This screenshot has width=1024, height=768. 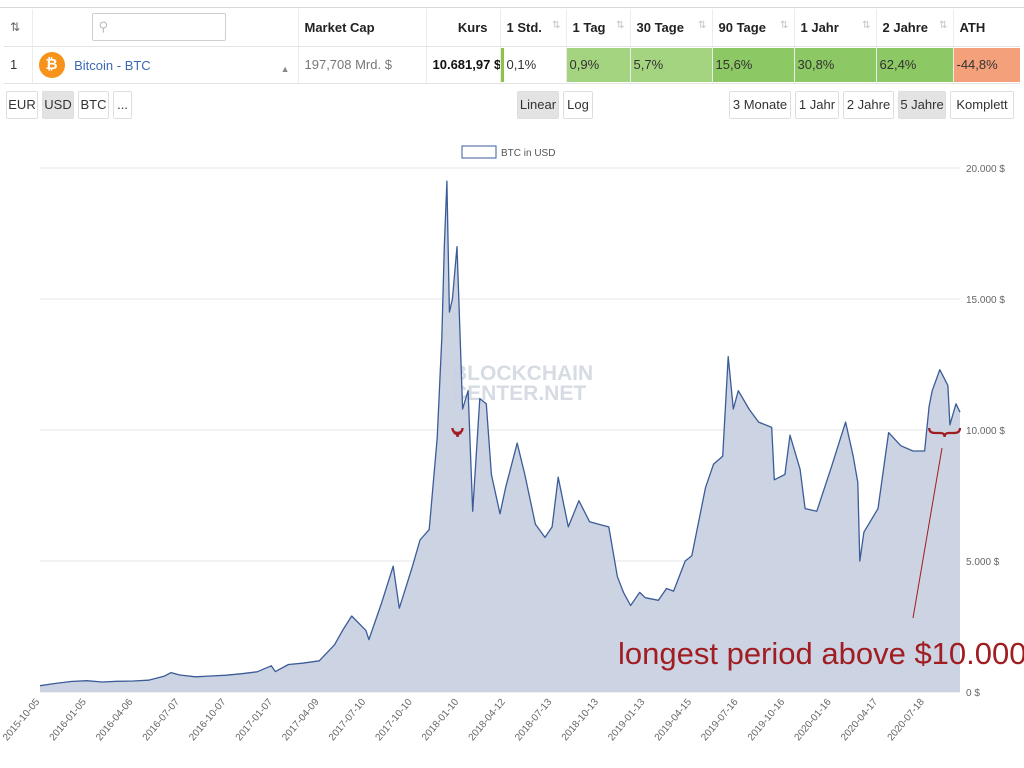 I want to click on jahr1-header-label: 1 Jahr, so click(x=819, y=27).